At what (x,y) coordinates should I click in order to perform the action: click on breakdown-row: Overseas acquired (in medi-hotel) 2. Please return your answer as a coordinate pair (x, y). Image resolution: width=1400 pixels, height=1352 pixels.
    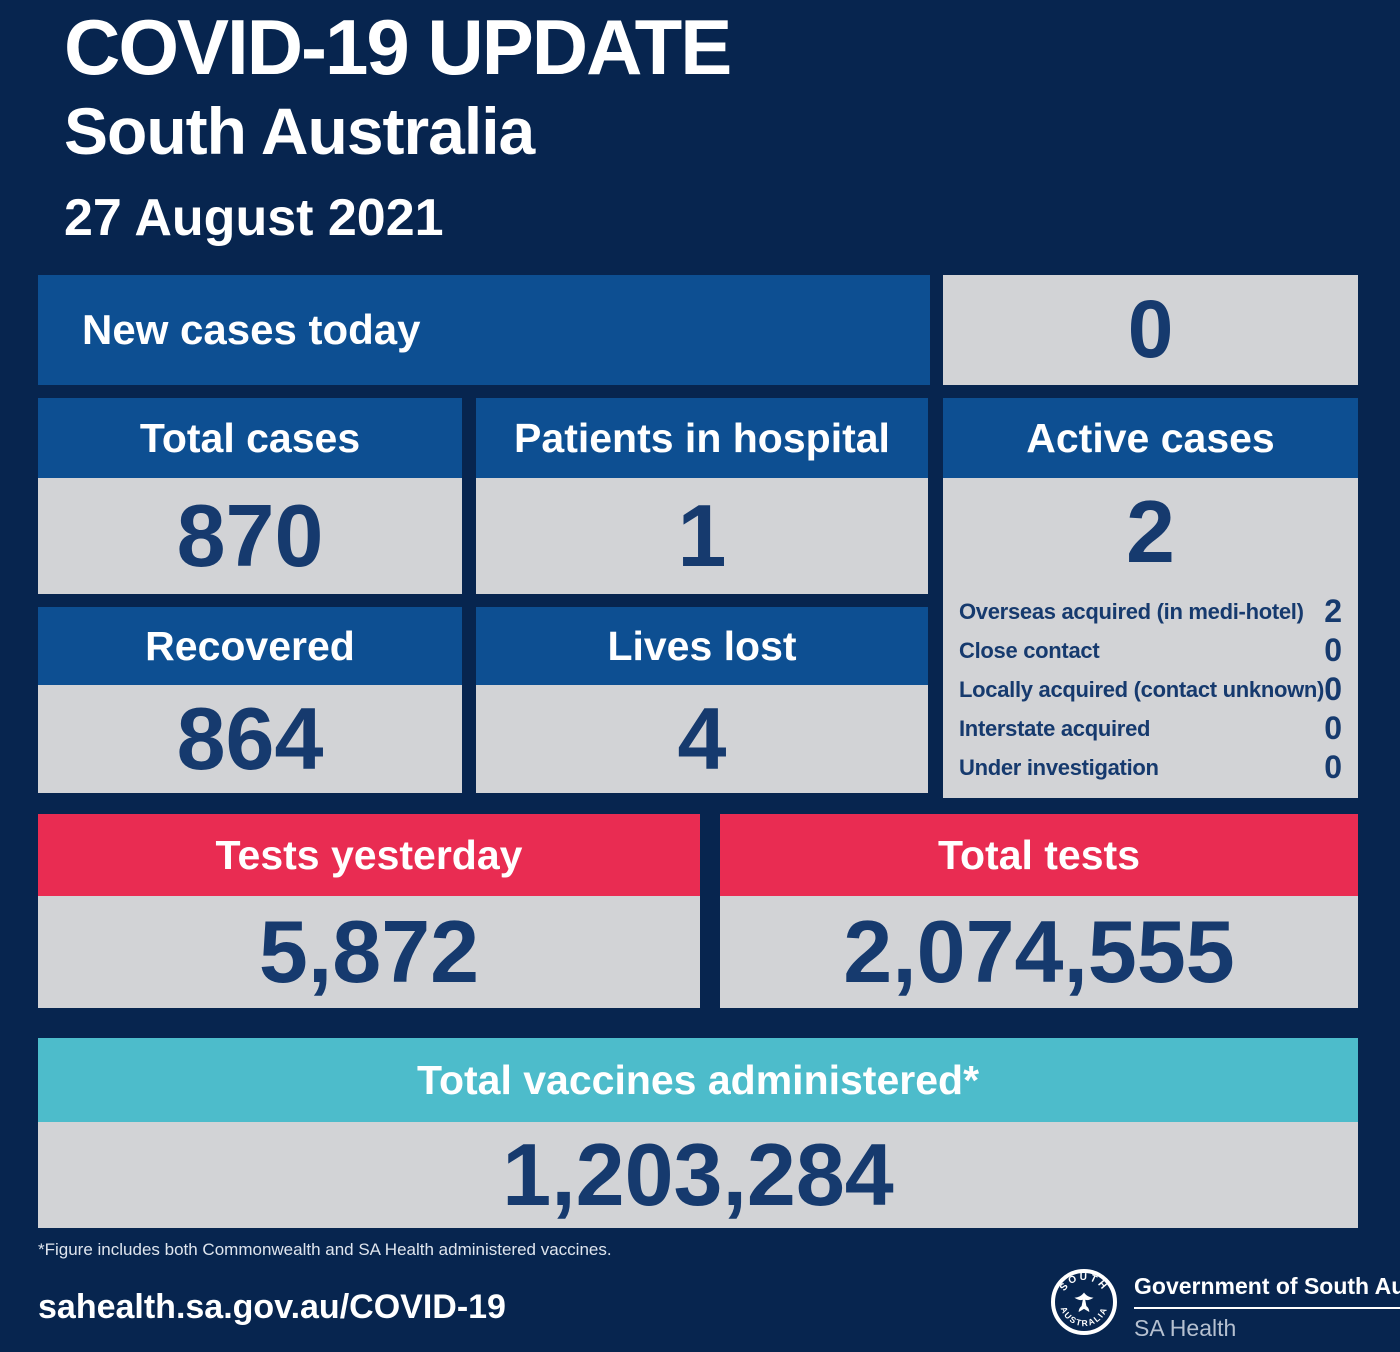
    Looking at the image, I should click on (1150, 611).